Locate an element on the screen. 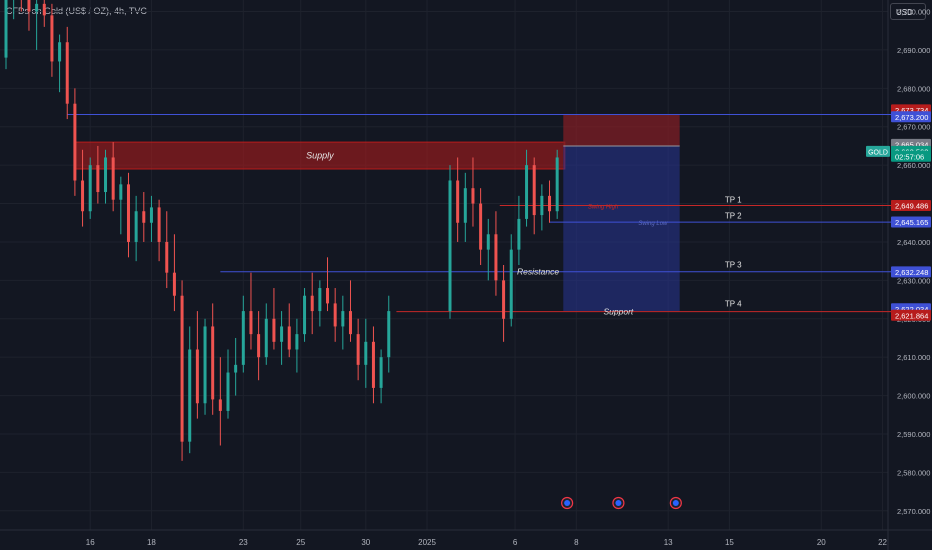 The image size is (932, 550). time-tick-label: 6 is located at coordinates (515, 542).